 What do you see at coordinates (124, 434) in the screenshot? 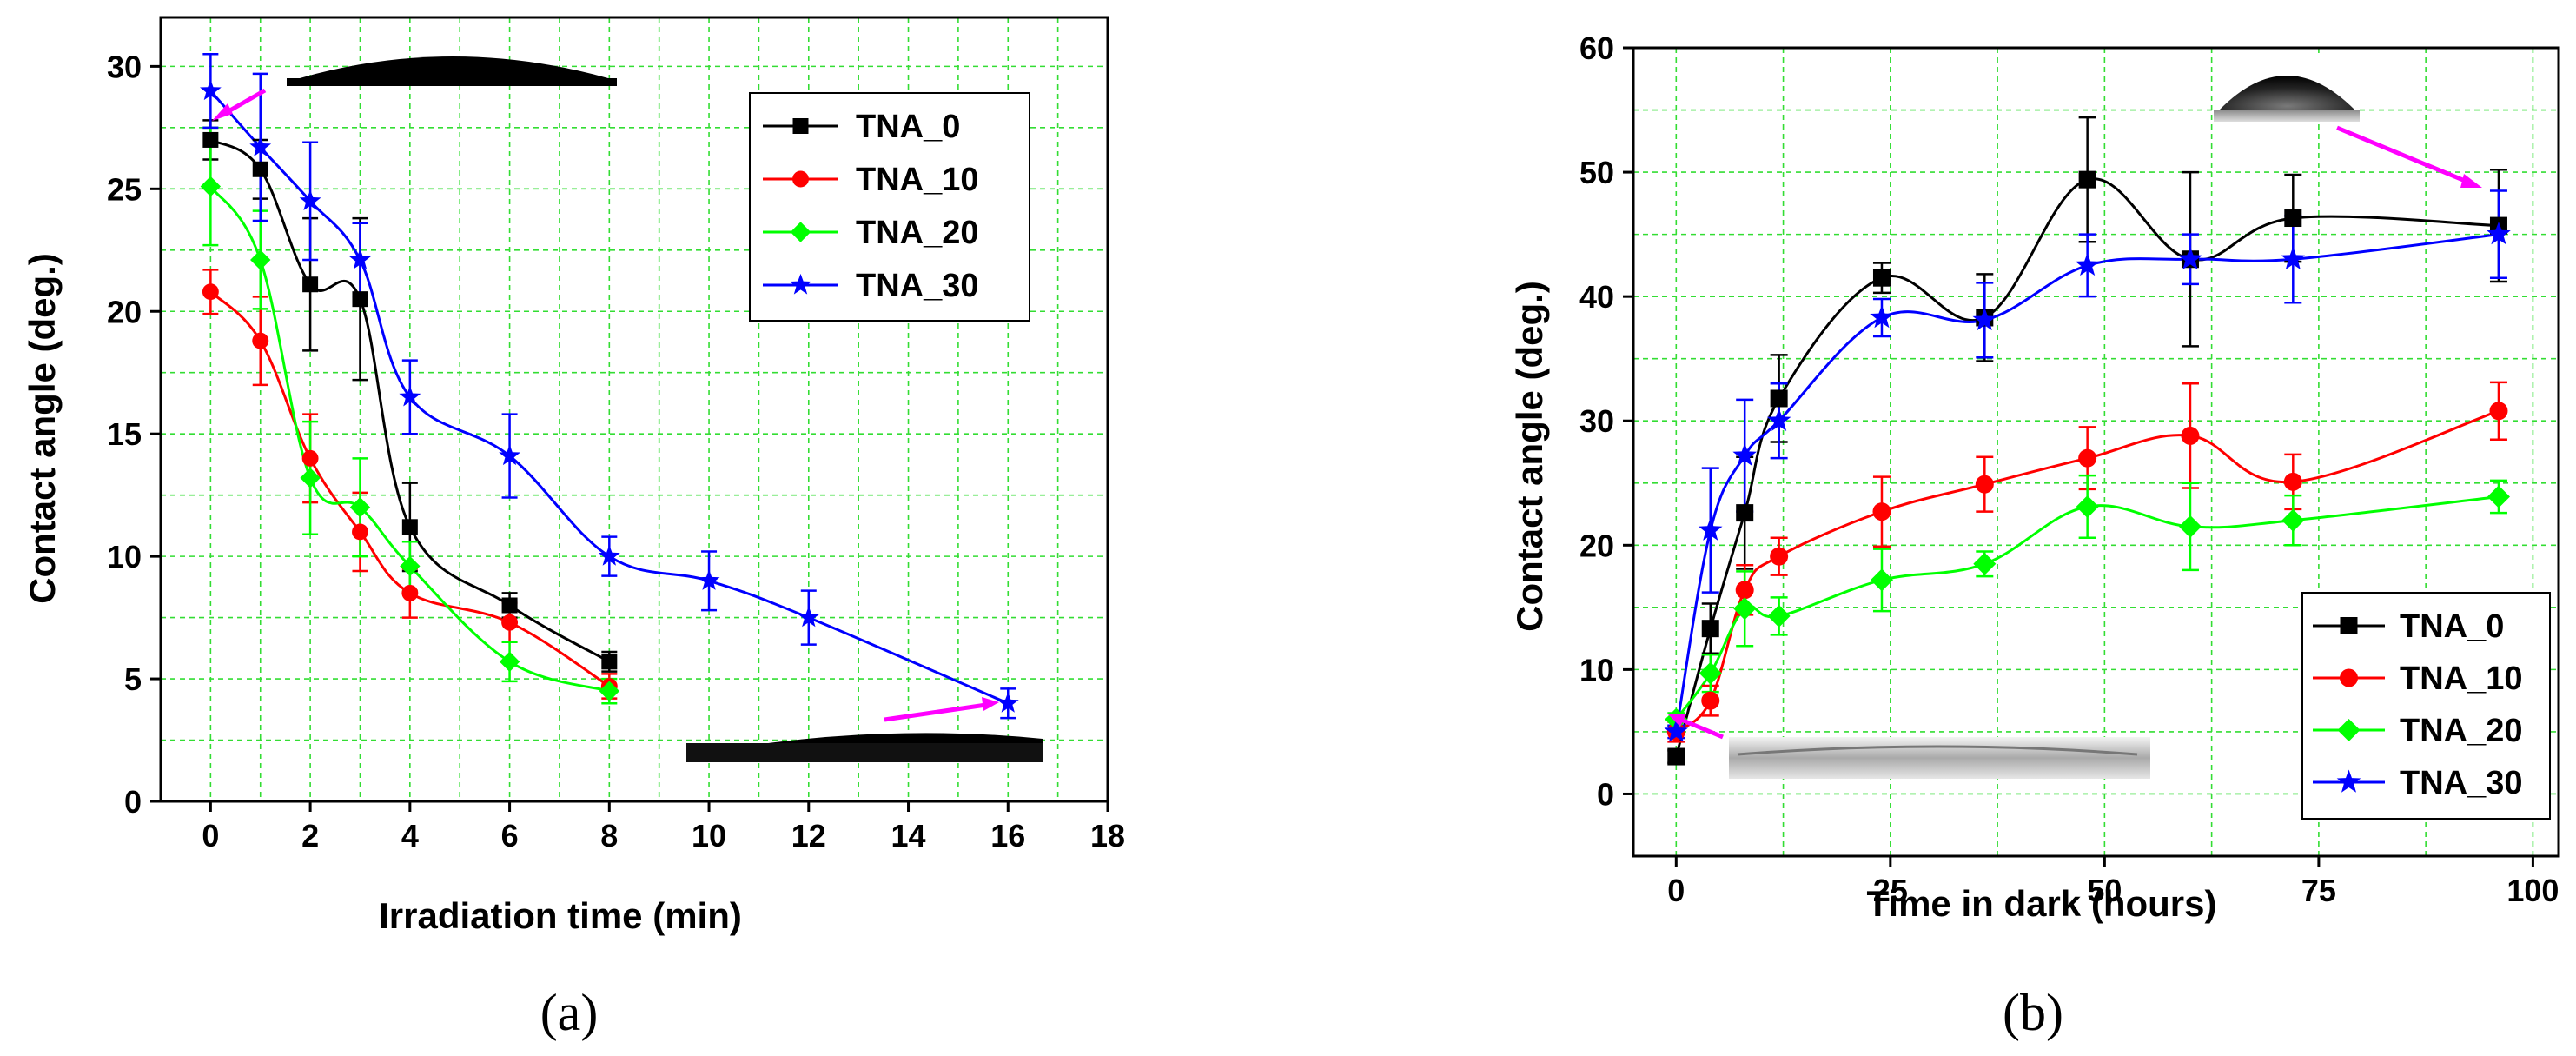
I see `panel-a-y-tick-label: 15` at bounding box center [124, 434].